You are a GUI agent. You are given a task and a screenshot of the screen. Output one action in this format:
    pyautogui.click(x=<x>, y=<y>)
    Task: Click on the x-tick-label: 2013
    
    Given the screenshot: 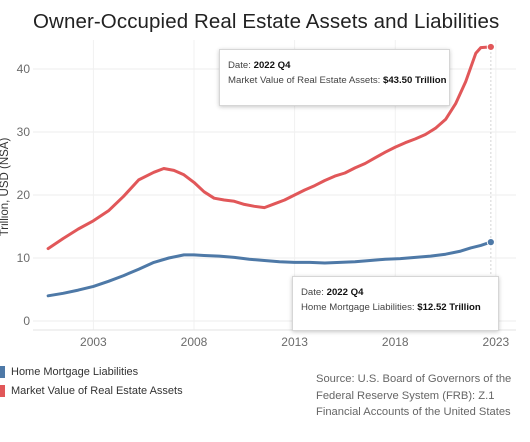 What is the action you would take?
    pyautogui.click(x=294, y=342)
    